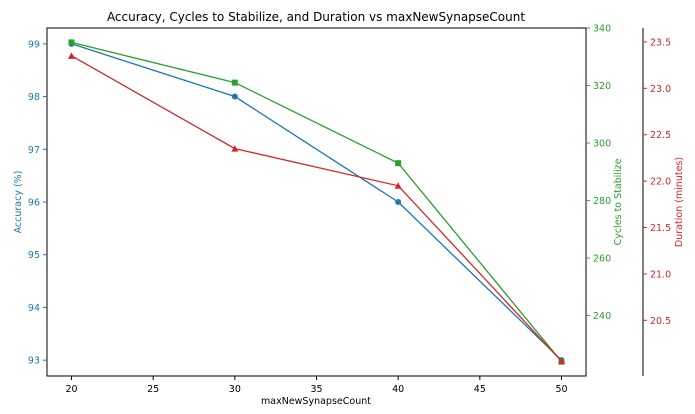  Describe the element at coordinates (34, 255) in the screenshot. I see `accuracy-tick-label: 95` at that location.